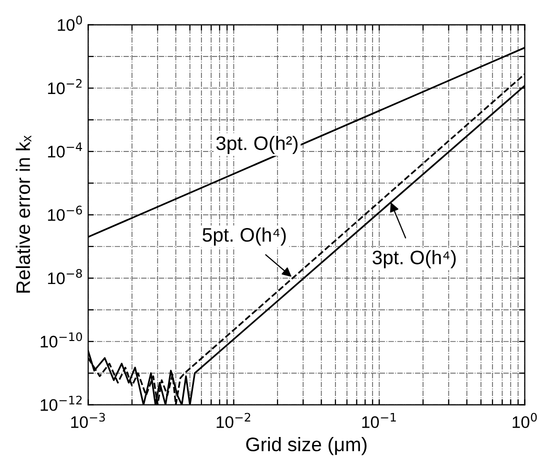  I want to click on annotation: 3pt. O(h²), so click(257, 145).